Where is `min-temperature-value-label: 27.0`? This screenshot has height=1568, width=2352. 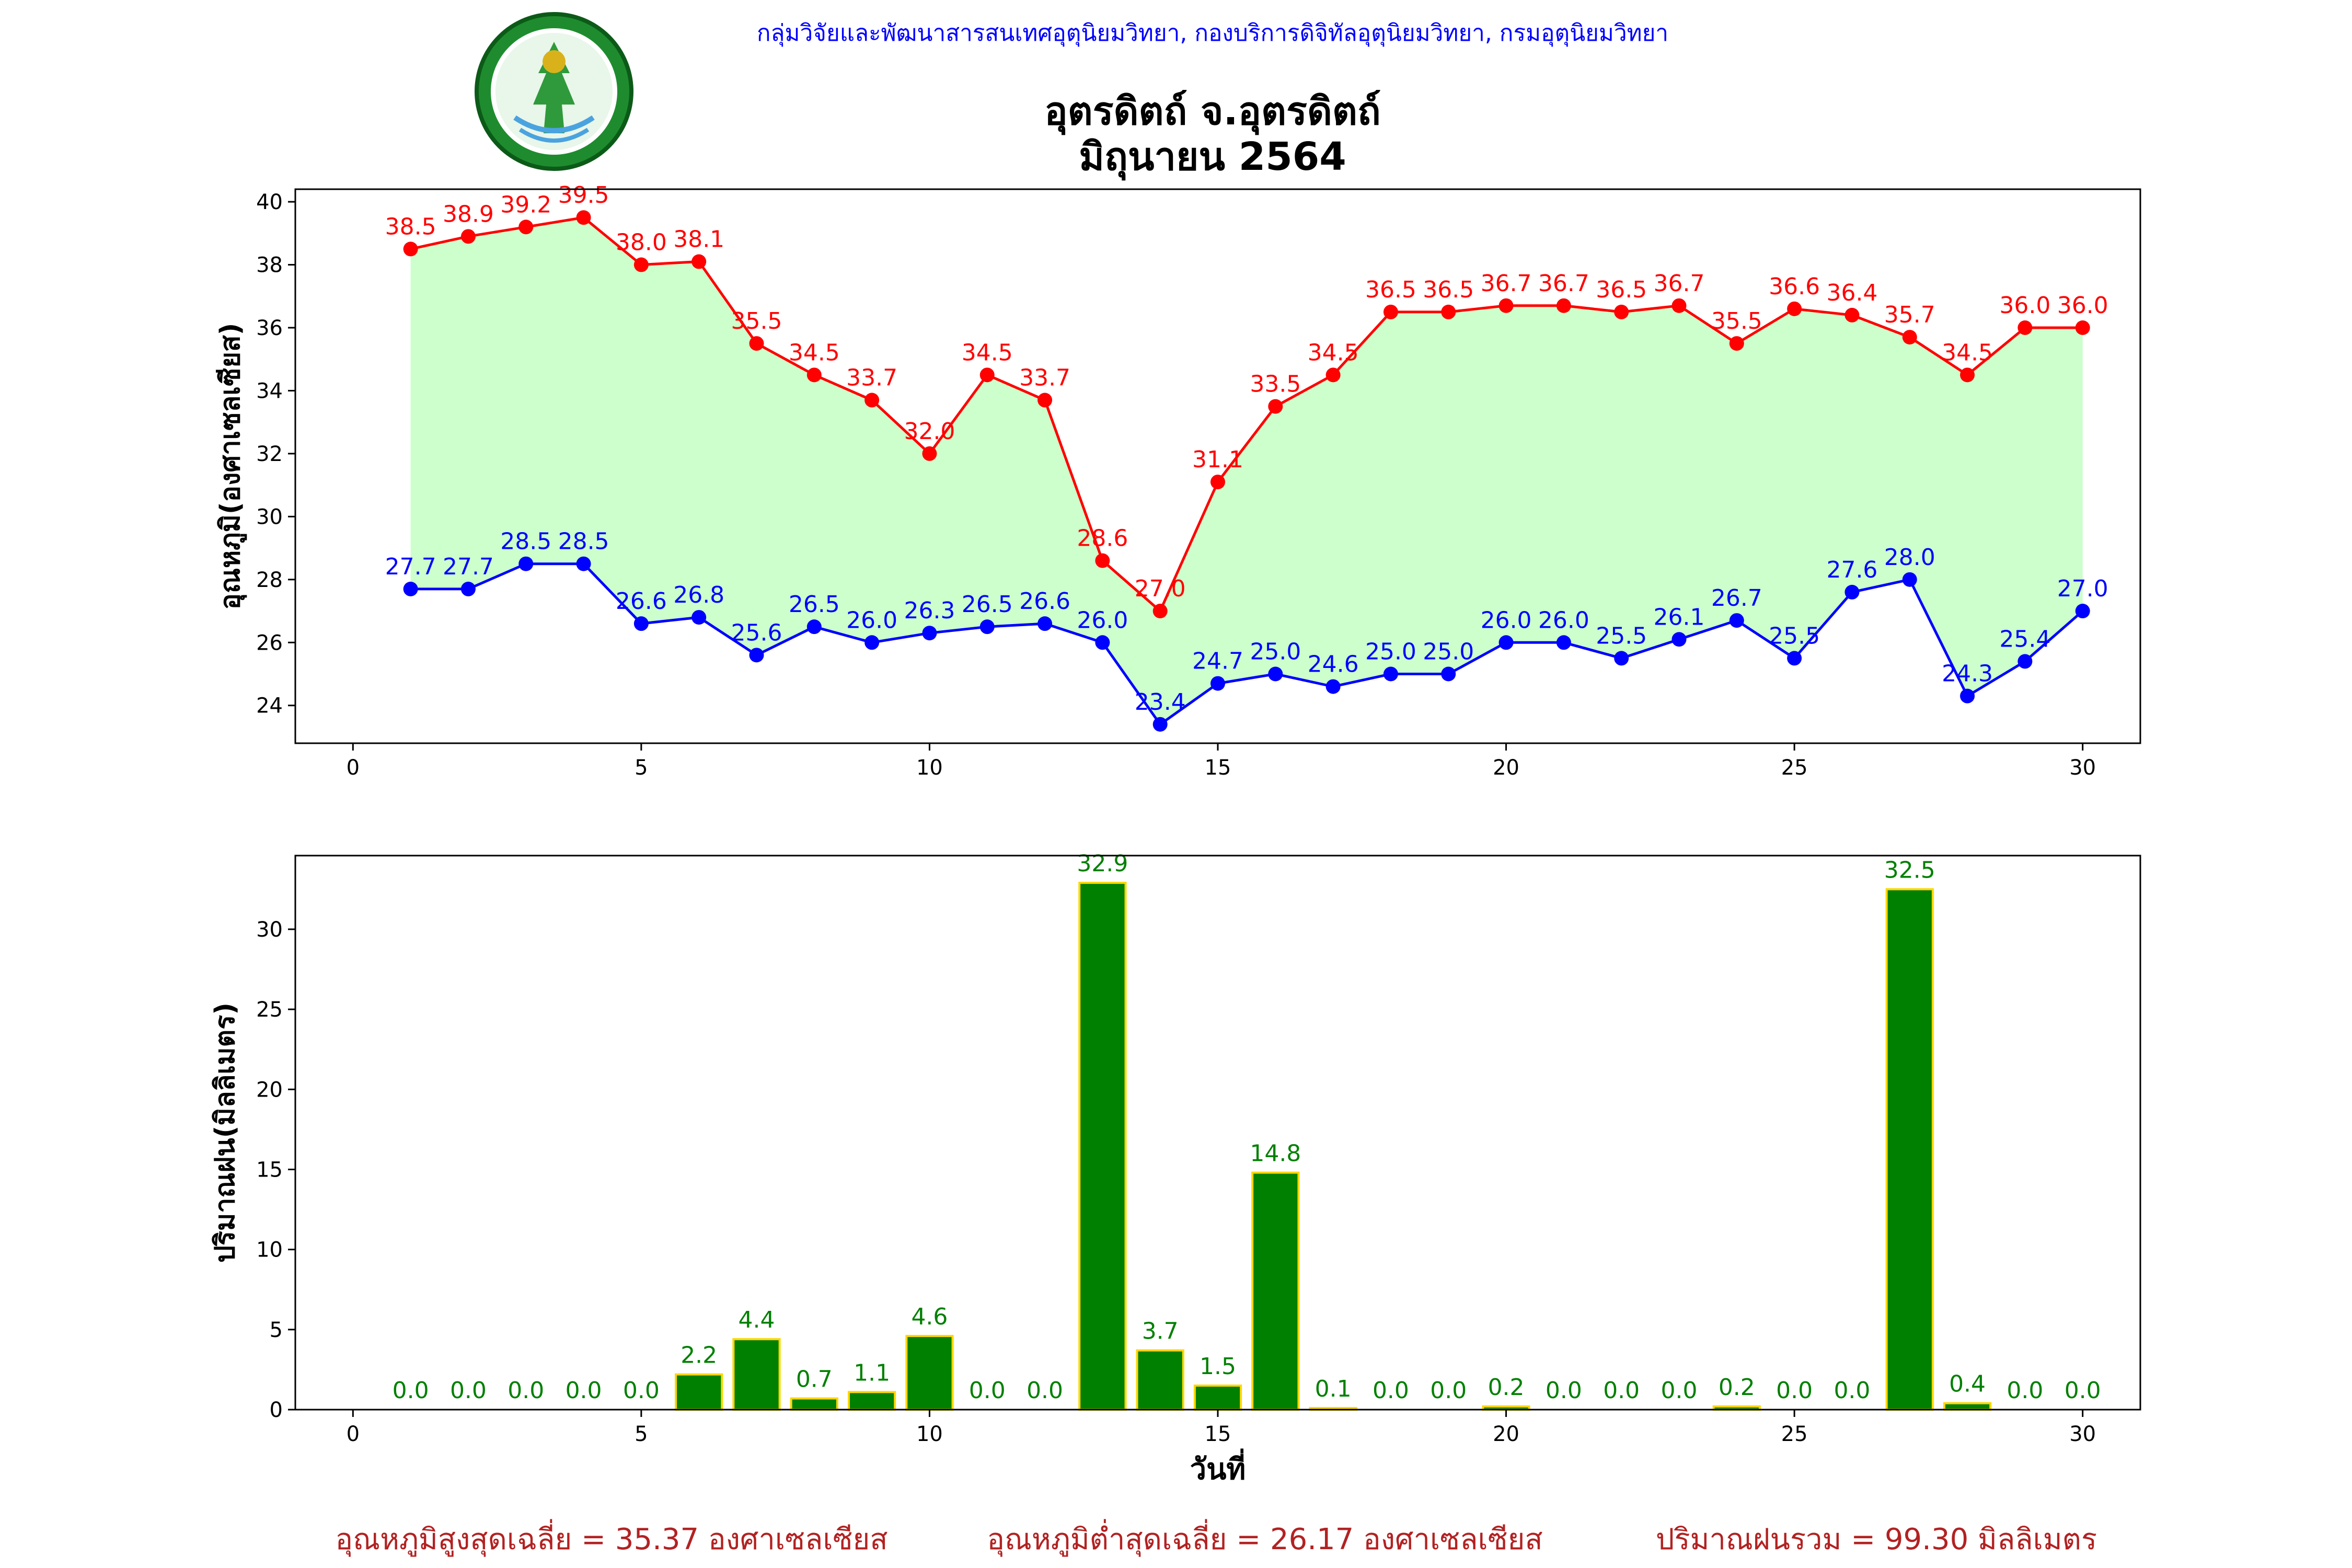 min-temperature-value-label: 27.0 is located at coordinates (2082, 588).